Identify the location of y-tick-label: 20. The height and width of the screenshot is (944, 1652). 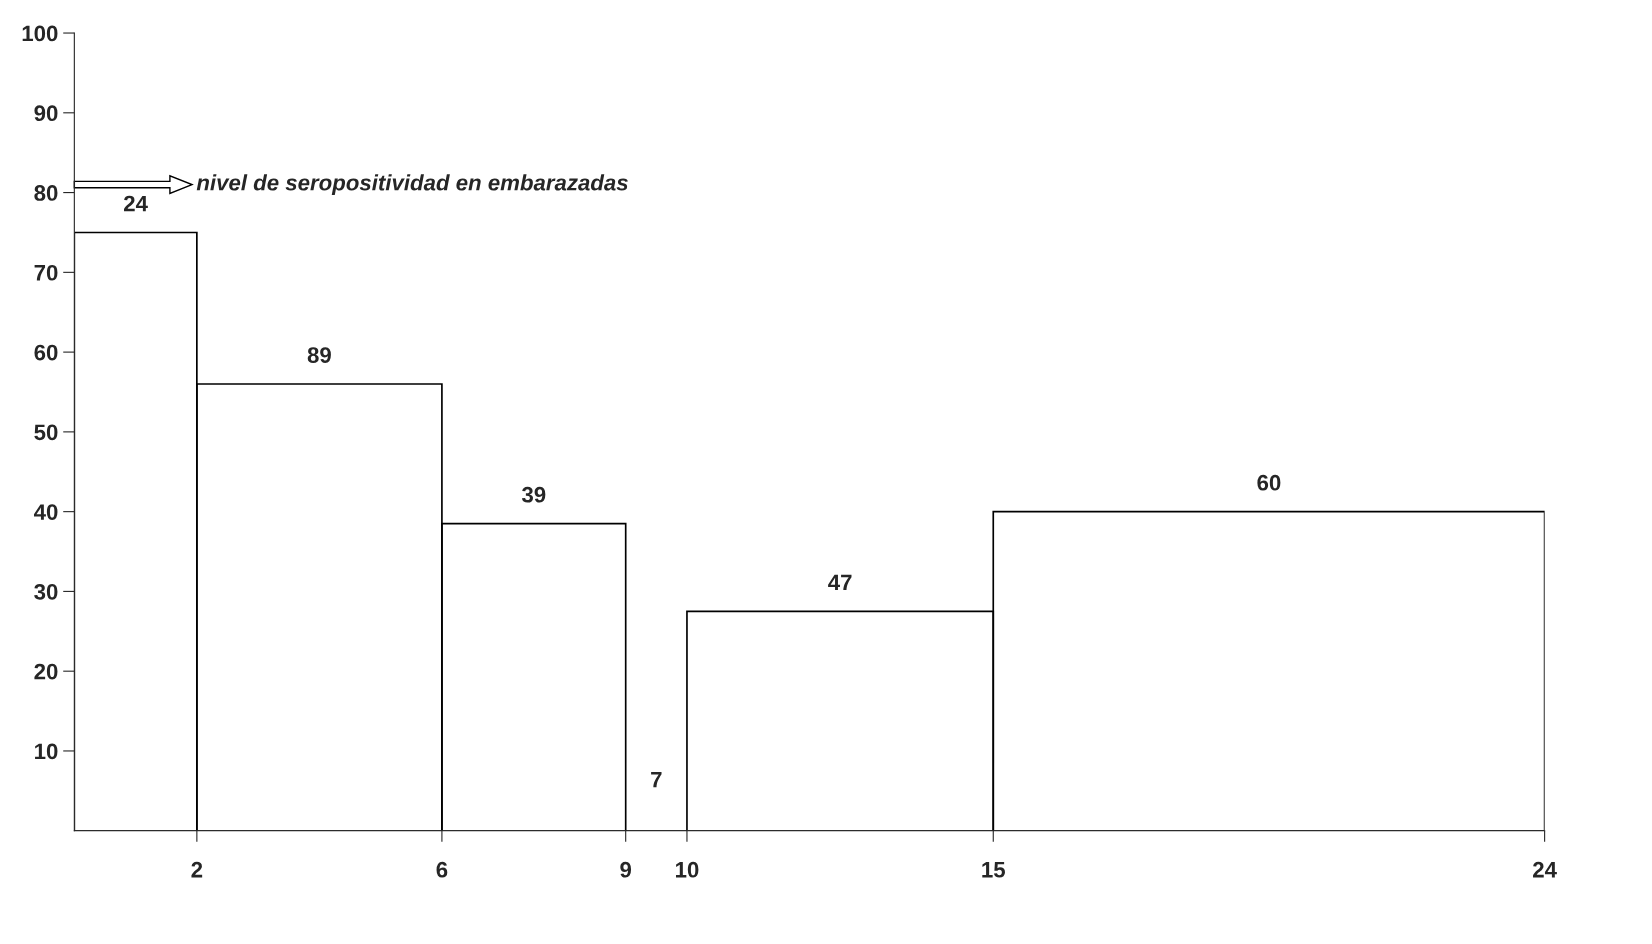
(46, 671).